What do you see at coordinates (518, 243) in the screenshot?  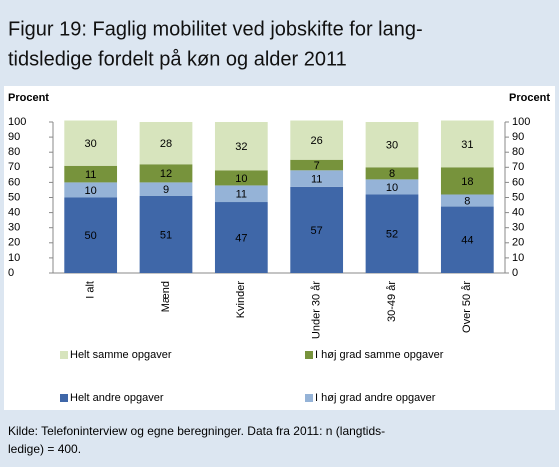 I see `y2-tick-label: 20` at bounding box center [518, 243].